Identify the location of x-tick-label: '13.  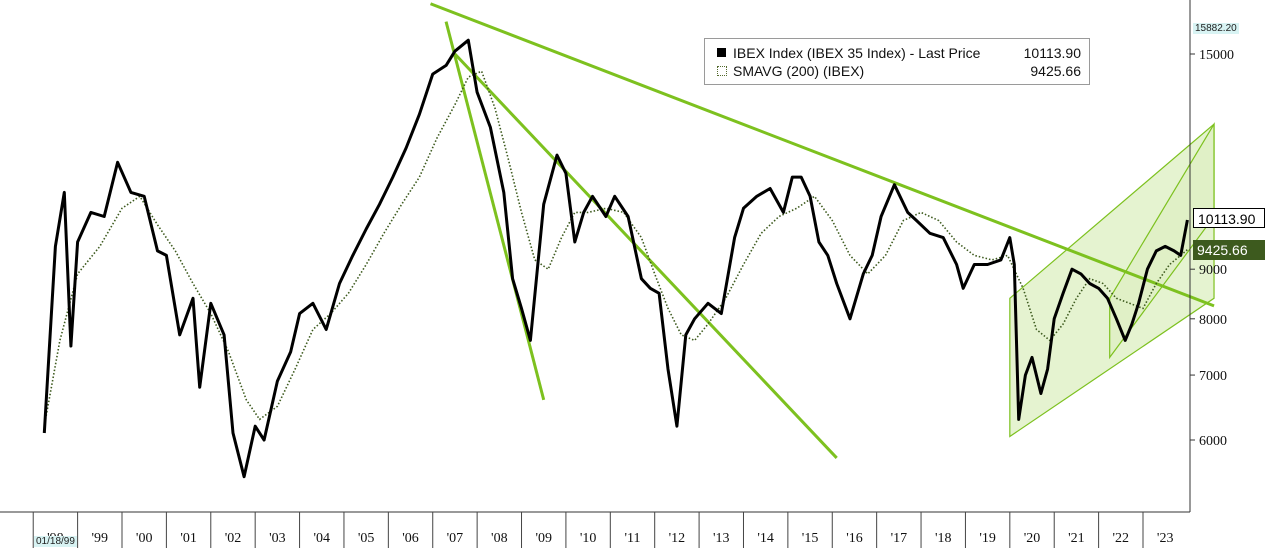
(721, 538).